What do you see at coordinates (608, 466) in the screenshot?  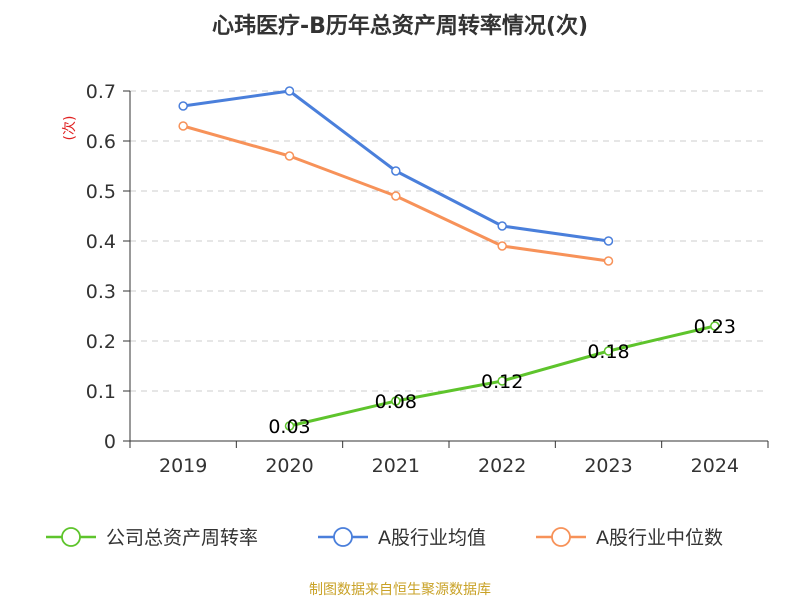 I see `x-tick-label-2023: 2023` at bounding box center [608, 466].